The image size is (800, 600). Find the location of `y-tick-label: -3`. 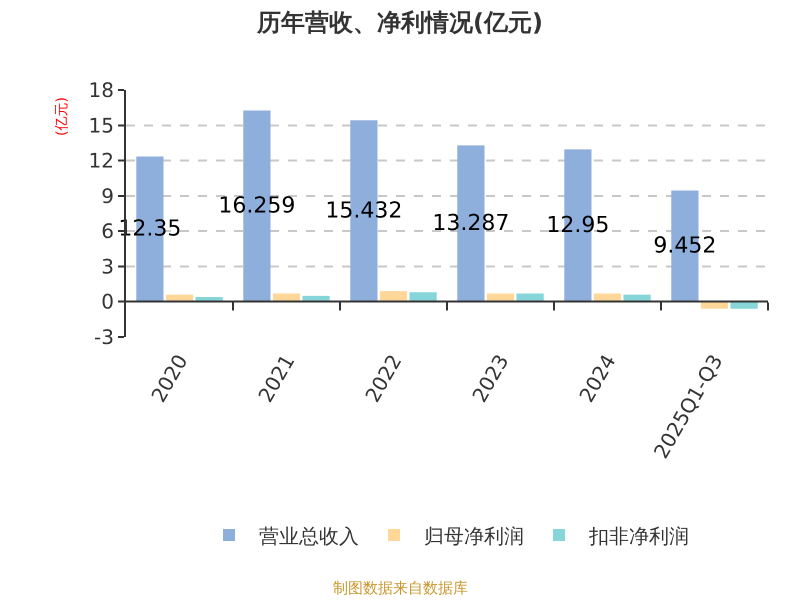

y-tick-label: -3 is located at coordinates (104, 337).